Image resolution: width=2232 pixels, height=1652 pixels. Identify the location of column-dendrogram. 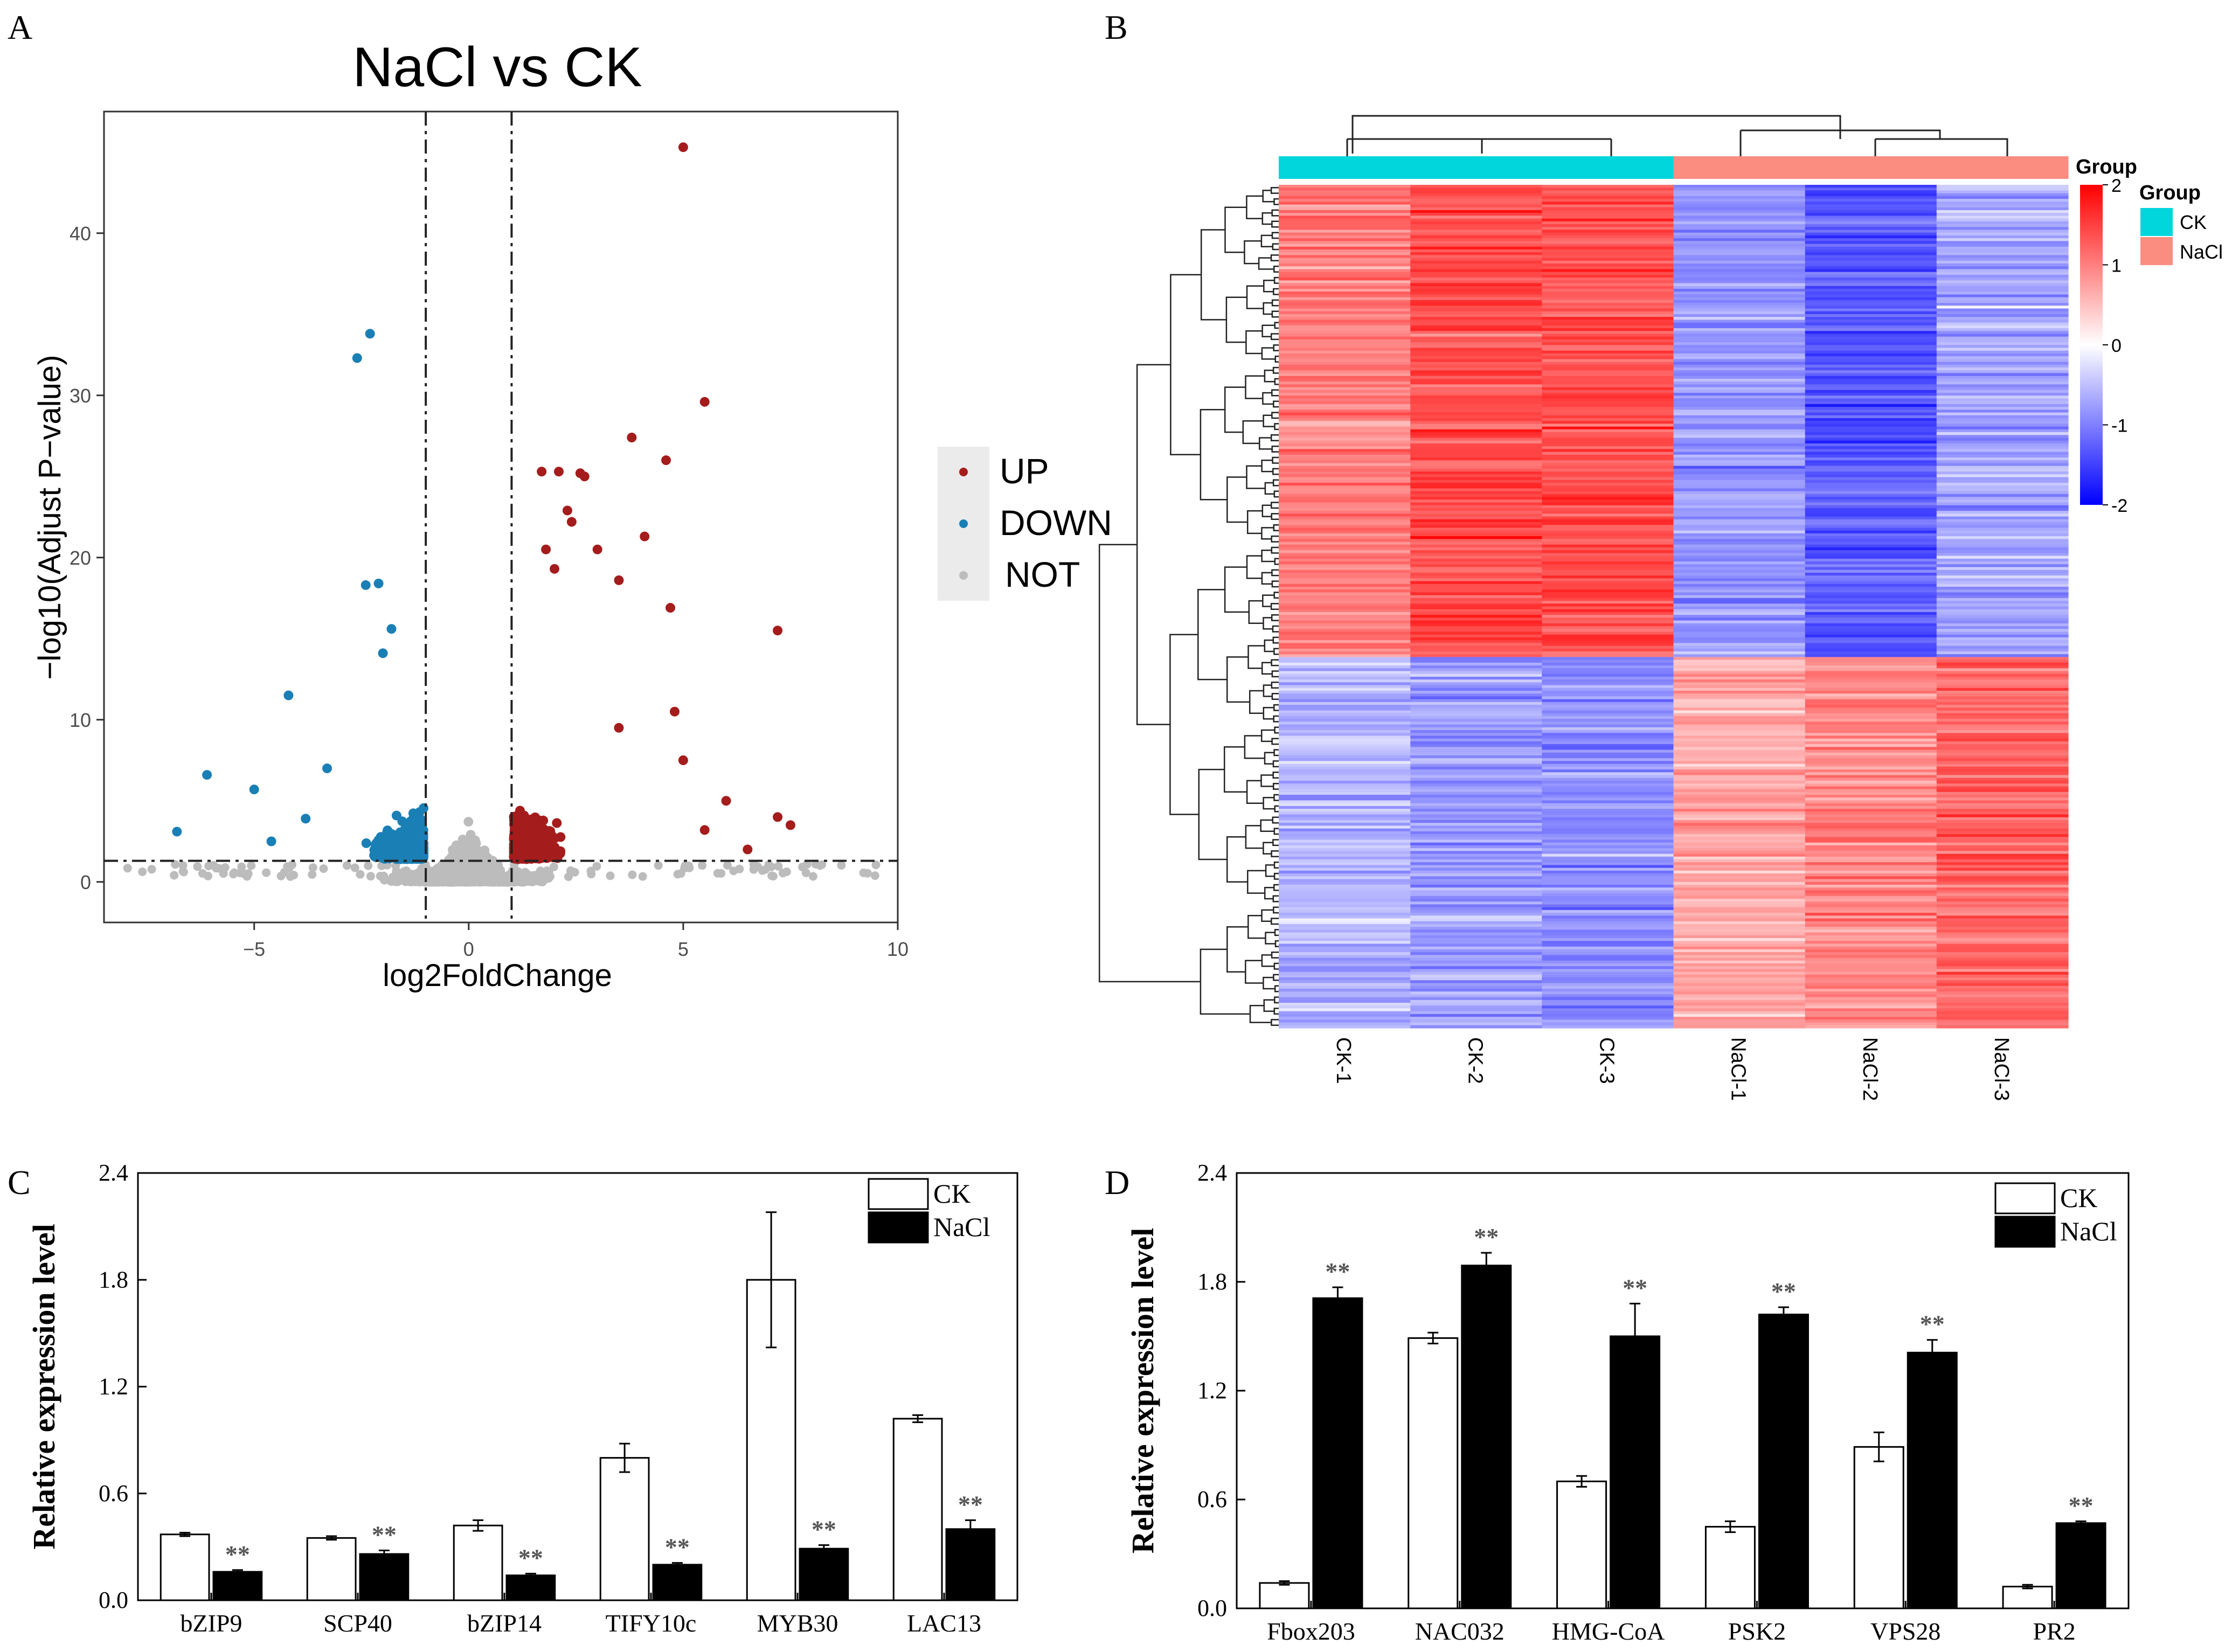
(1677, 137).